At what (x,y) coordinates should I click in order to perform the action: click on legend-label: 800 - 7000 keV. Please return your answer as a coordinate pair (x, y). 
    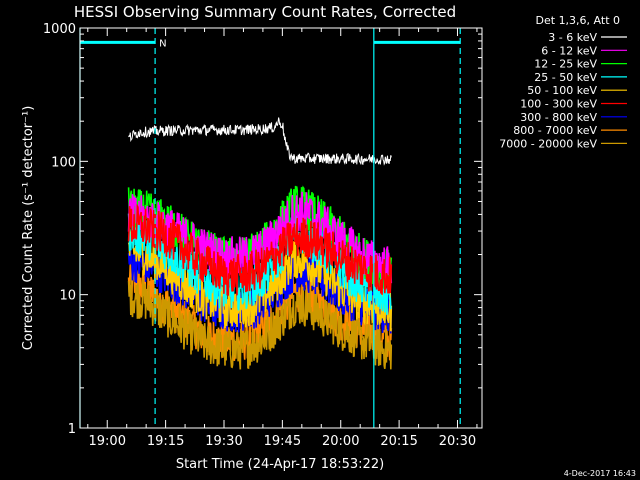
    Looking at the image, I should click on (555, 130).